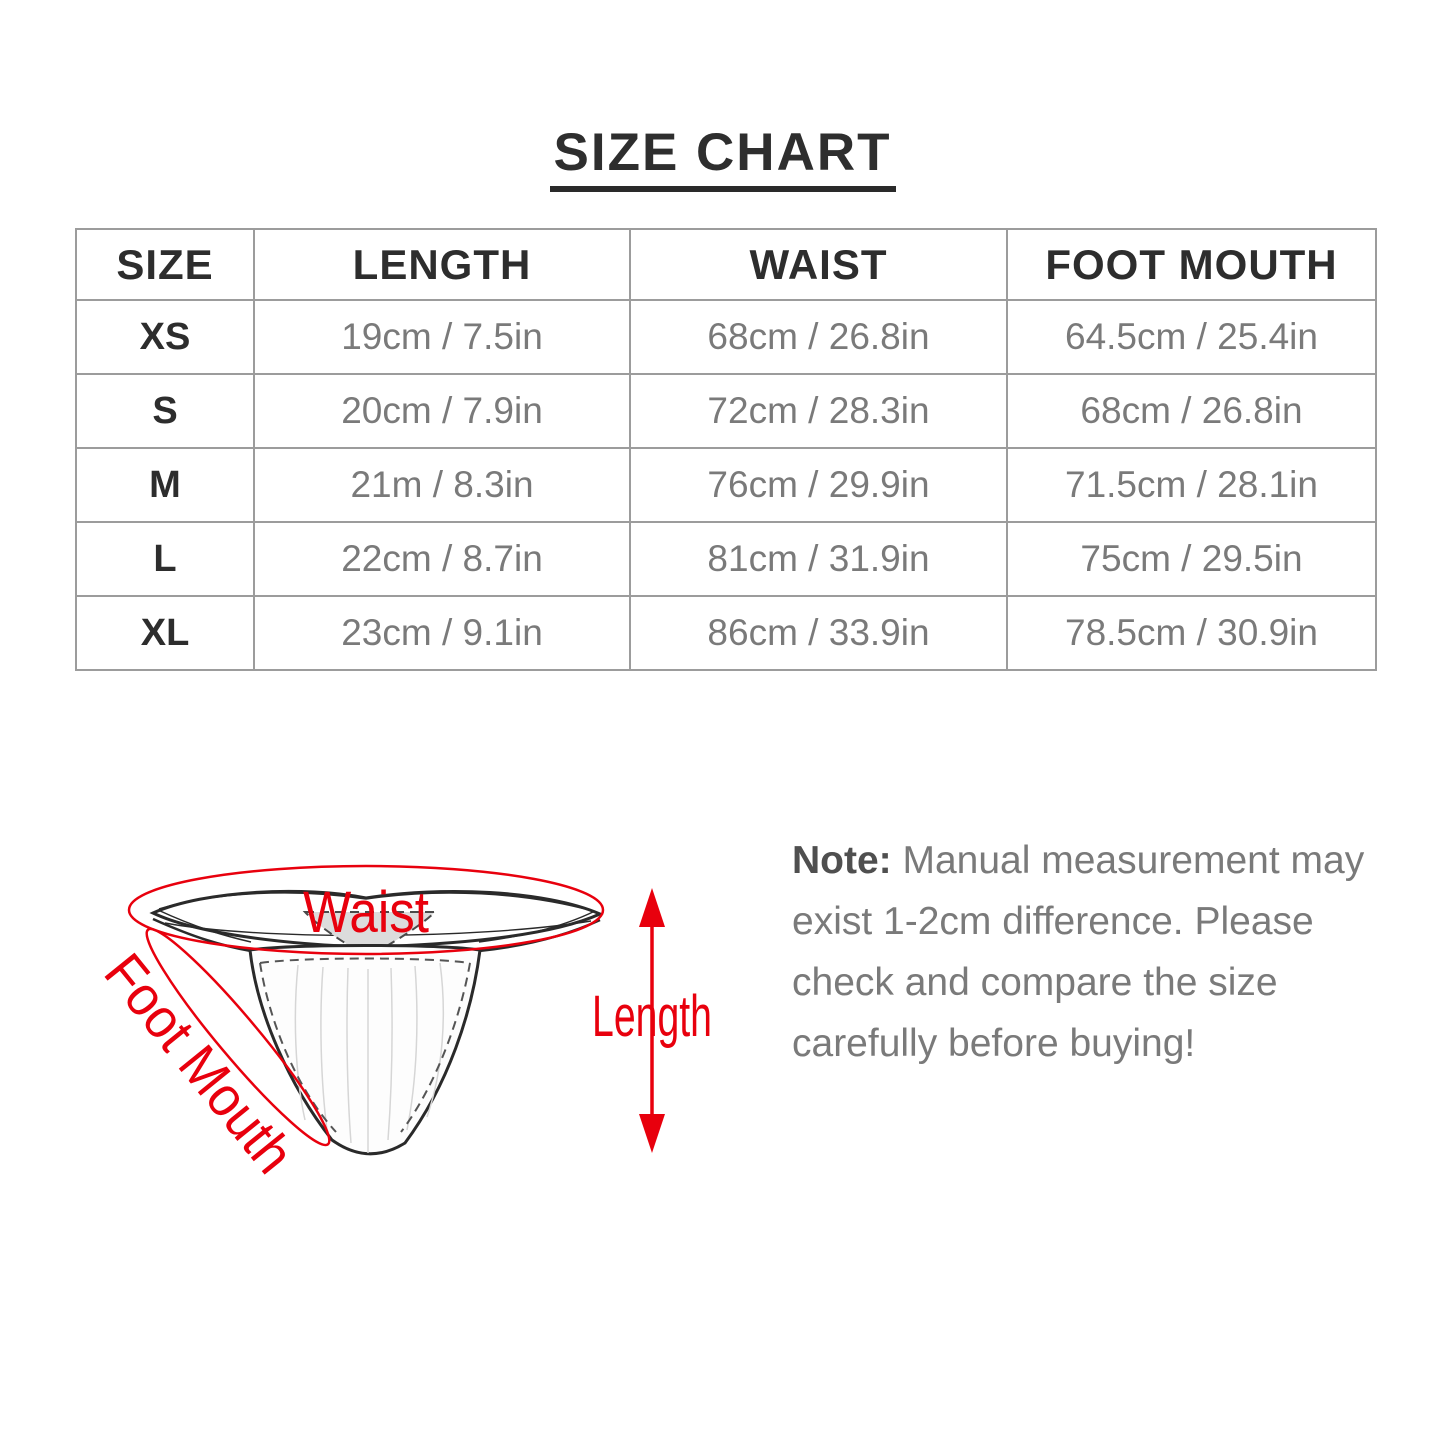 The height and width of the screenshot is (1445, 1445). What do you see at coordinates (442, 411) in the screenshot?
I see `cell-length: 20cm / 7.9in` at bounding box center [442, 411].